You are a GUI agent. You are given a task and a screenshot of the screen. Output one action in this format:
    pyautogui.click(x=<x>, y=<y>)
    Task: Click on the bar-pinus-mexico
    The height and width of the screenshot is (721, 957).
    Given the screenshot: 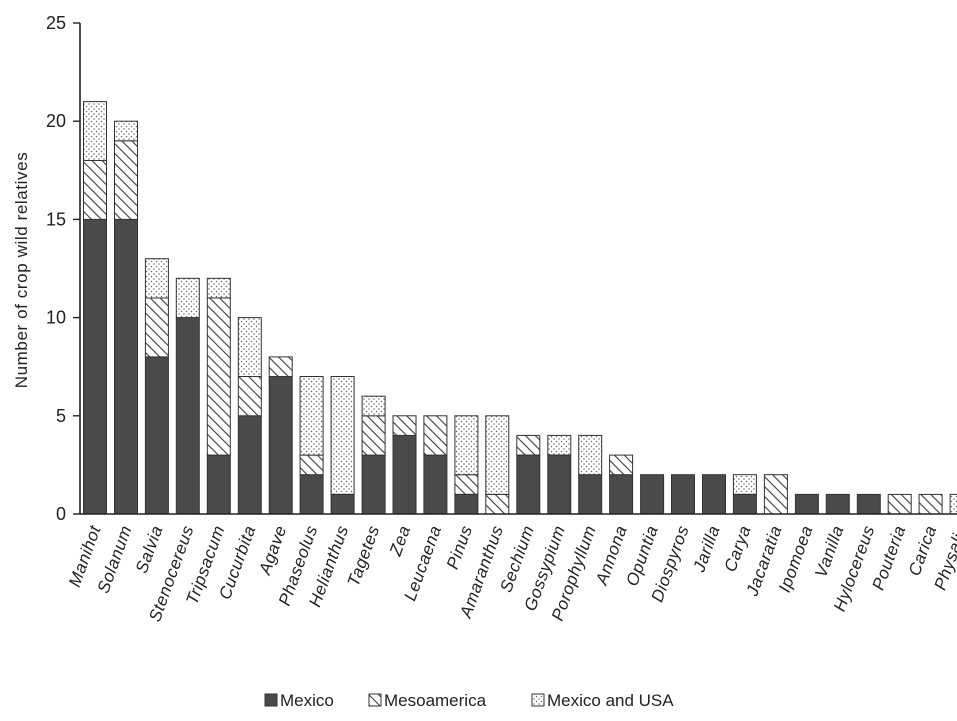 What is the action you would take?
    pyautogui.click(x=466, y=504)
    